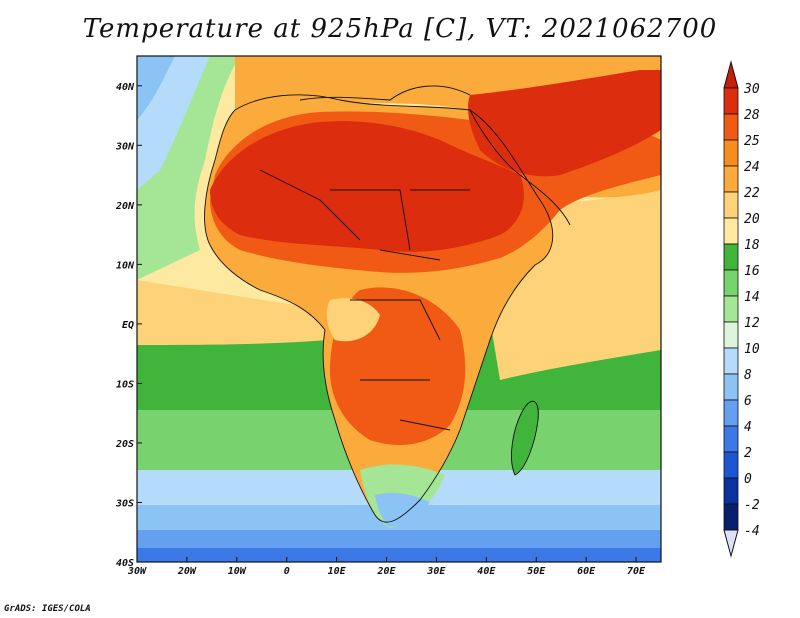  I want to click on colorbar-bottom-arrow, so click(731, 543).